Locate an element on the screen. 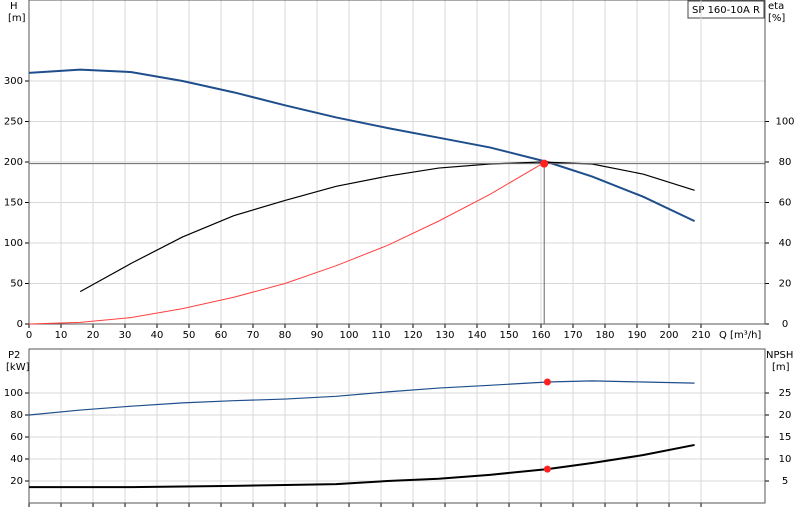  y-unit: [kW] is located at coordinates (18, 367).